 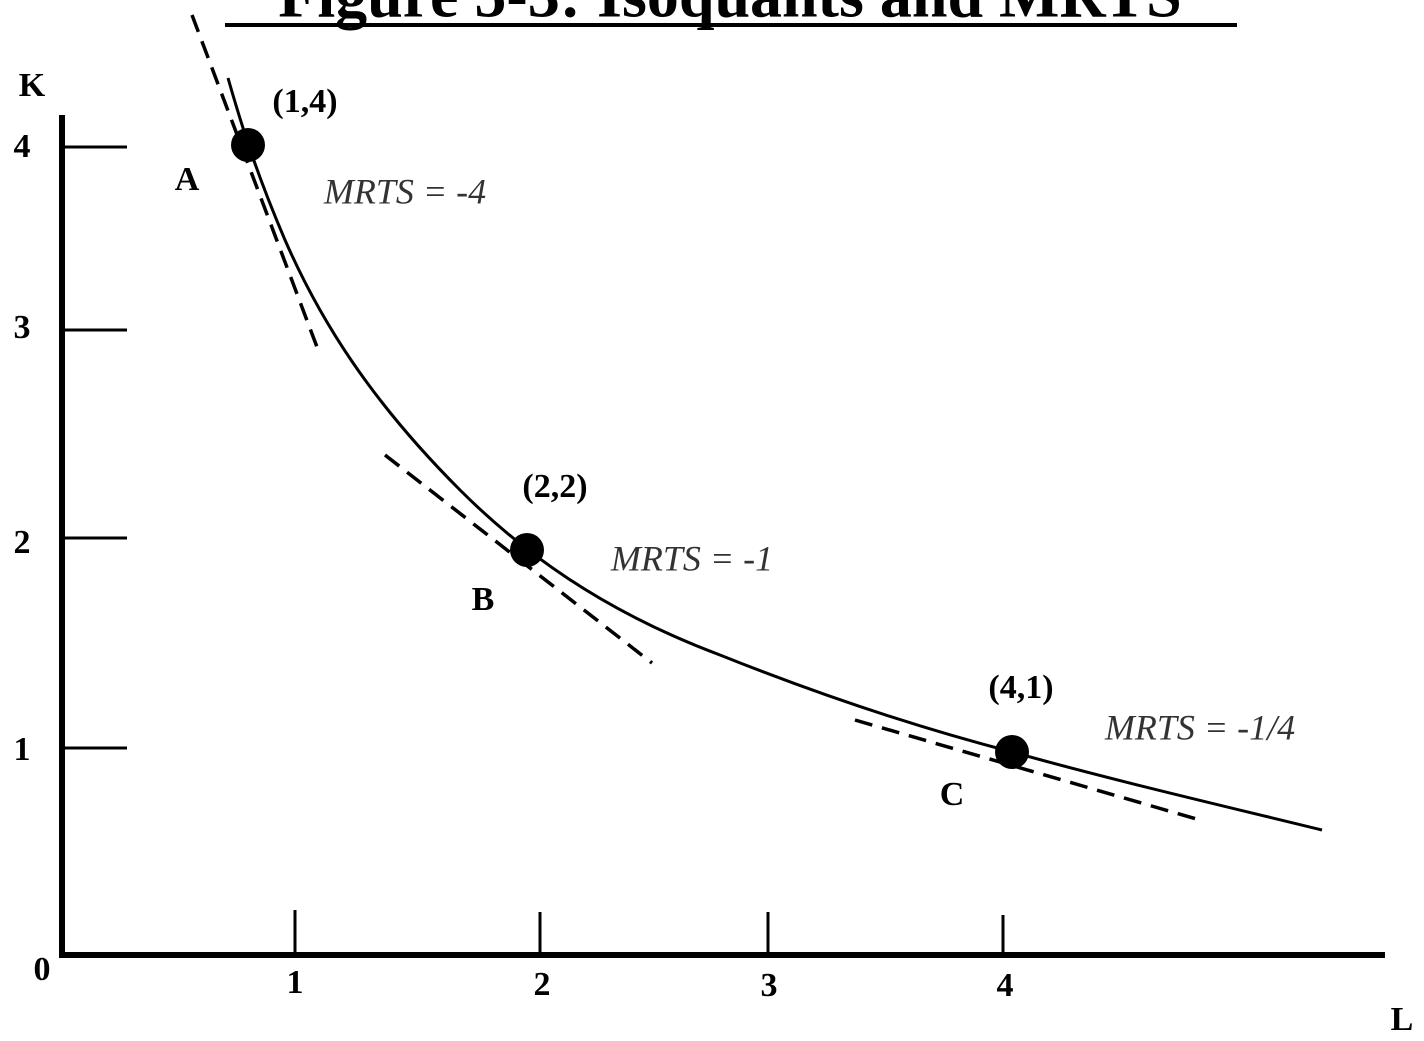 What do you see at coordinates (404, 191) in the screenshot?
I see `mrts-label: MRTS = -4` at bounding box center [404, 191].